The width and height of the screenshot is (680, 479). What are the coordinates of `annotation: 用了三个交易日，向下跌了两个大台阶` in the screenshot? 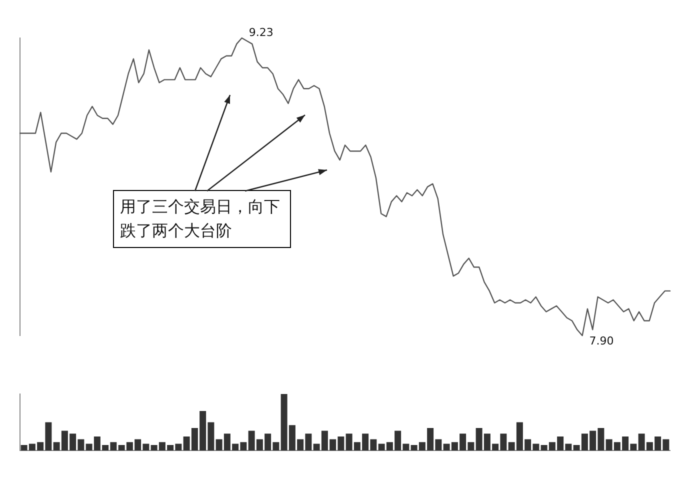 It's located at (202, 219).